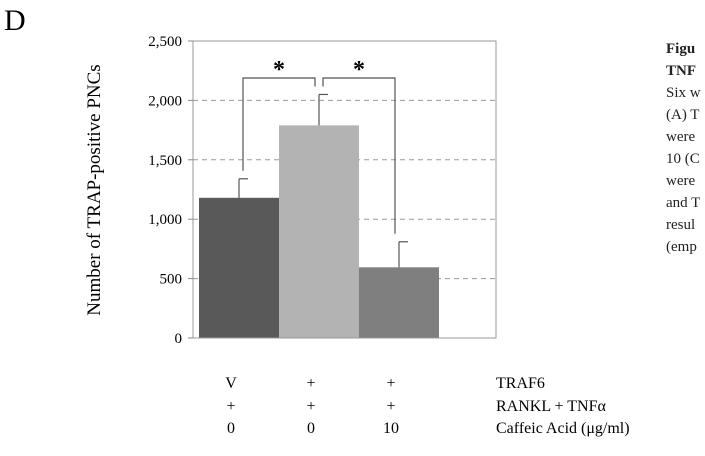 The image size is (705, 456). I want to click on y-tick-label: 2,000, so click(165, 101).